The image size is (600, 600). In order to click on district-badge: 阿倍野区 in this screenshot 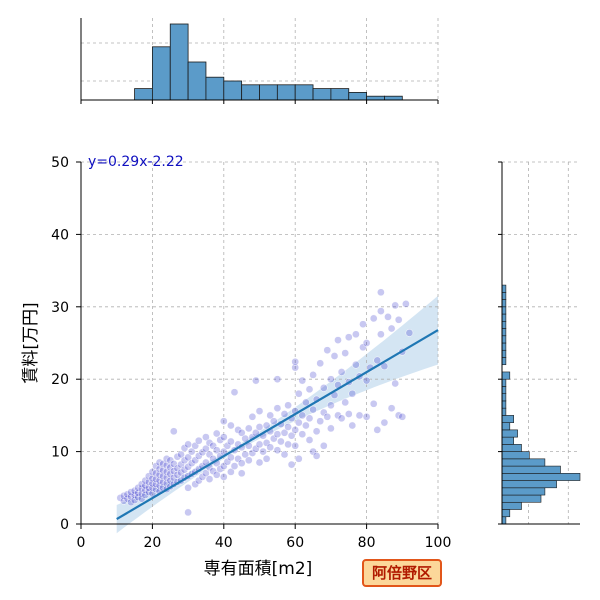, I will do `click(402, 573)`.